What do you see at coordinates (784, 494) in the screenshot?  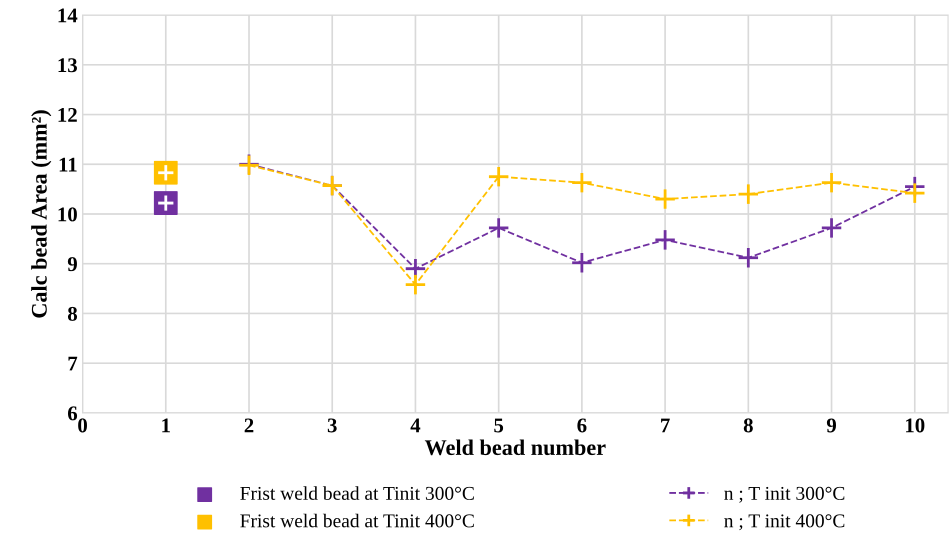 I see `legend-label: n ; T init 300°C` at bounding box center [784, 494].